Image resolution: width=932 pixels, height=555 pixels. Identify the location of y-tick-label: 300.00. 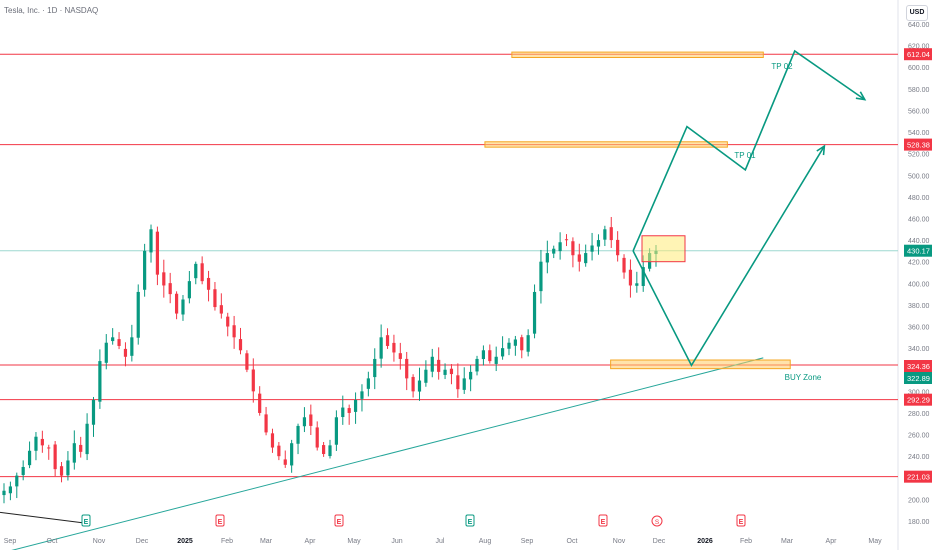
(919, 392).